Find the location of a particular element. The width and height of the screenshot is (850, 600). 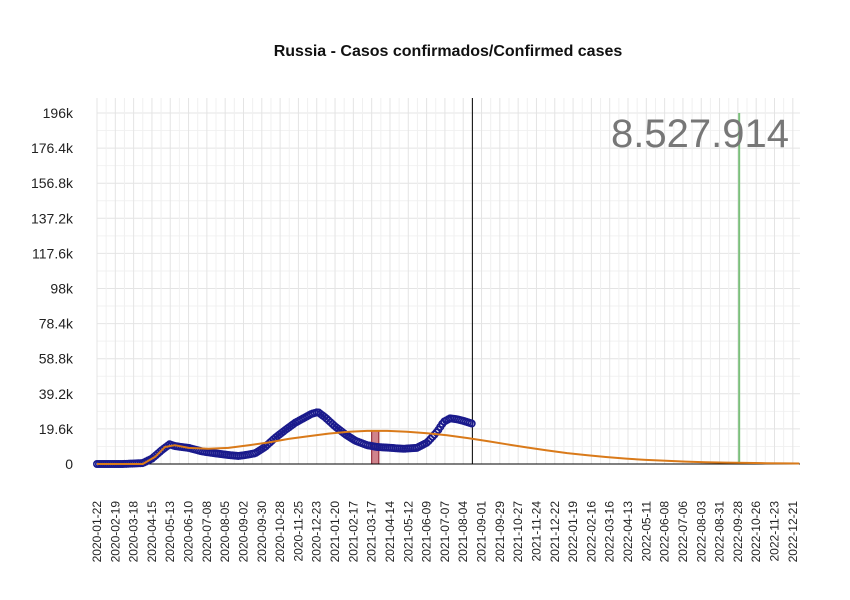

x-tick-label: 2022-05-11 is located at coordinates (646, 531).